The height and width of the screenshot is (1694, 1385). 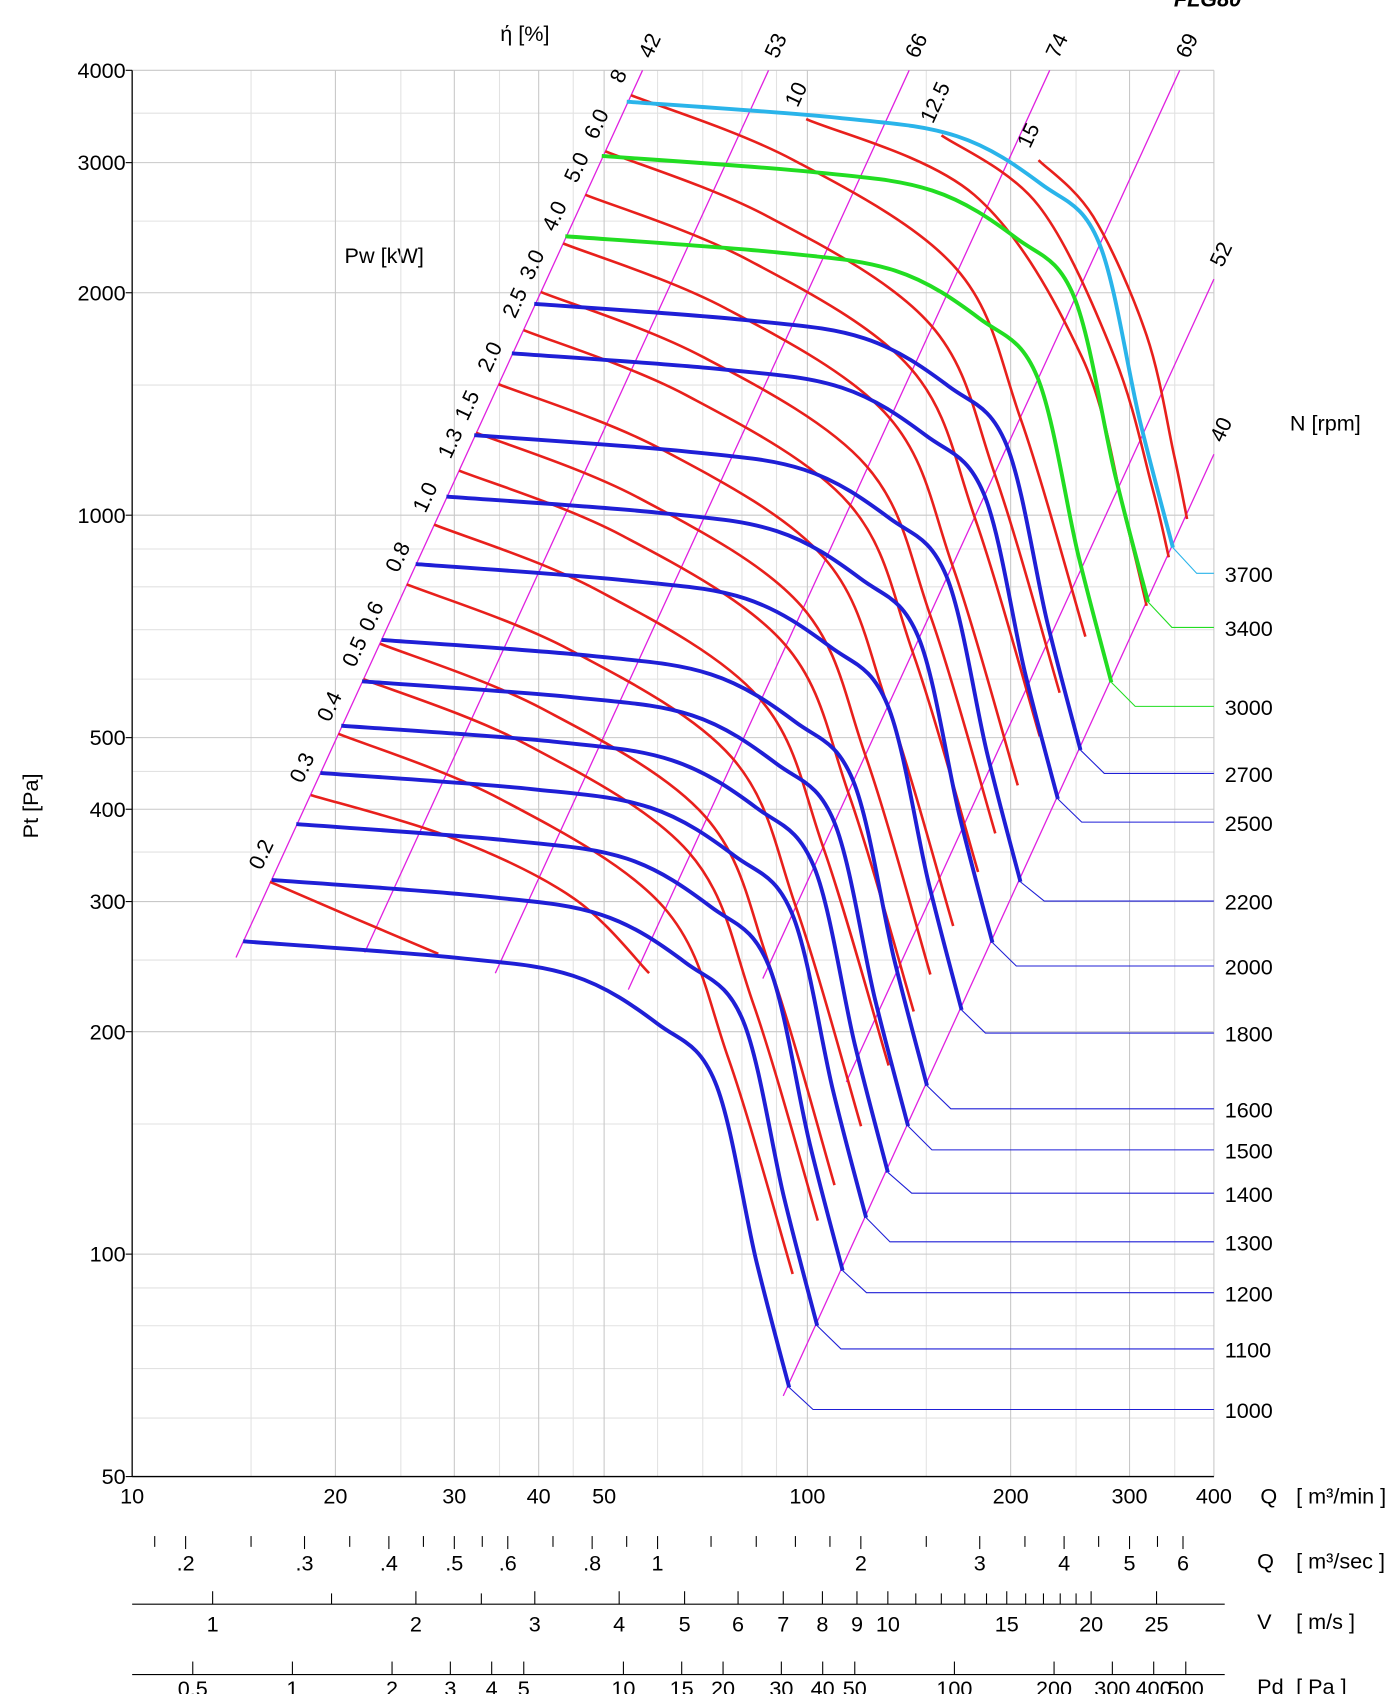 I want to click on scale-tick-label: .5, so click(x=454, y=1563).